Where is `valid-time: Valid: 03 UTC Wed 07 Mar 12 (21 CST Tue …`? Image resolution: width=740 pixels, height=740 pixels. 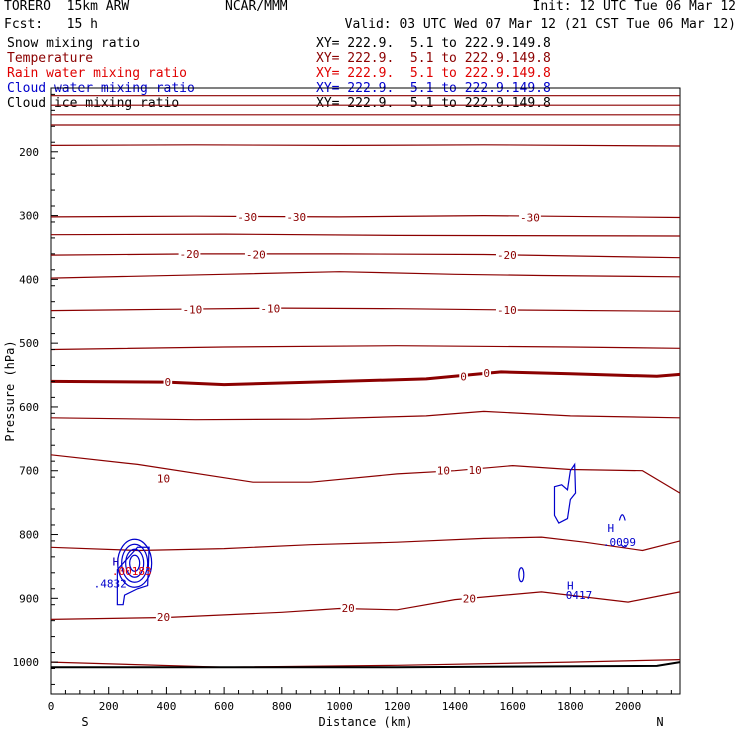
valid-time: Valid: 03 UTC Wed 07 Mar 12 (21 CST Tue … is located at coordinates (540, 24).